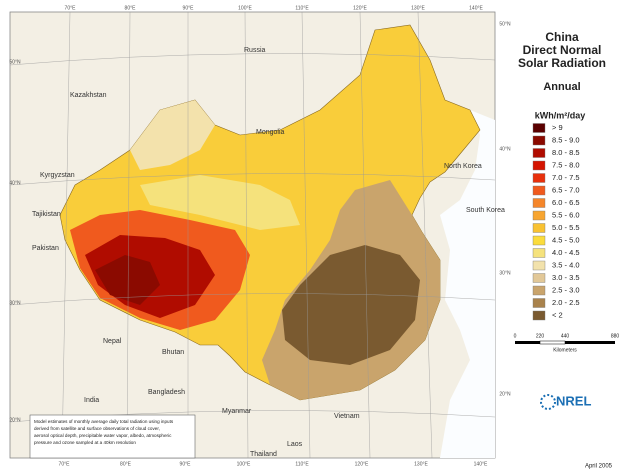 The height and width of the screenshot is (476, 622). What do you see at coordinates (566, 264) in the screenshot?
I see `legend-label: 3.5 - 4.0` at bounding box center [566, 264].